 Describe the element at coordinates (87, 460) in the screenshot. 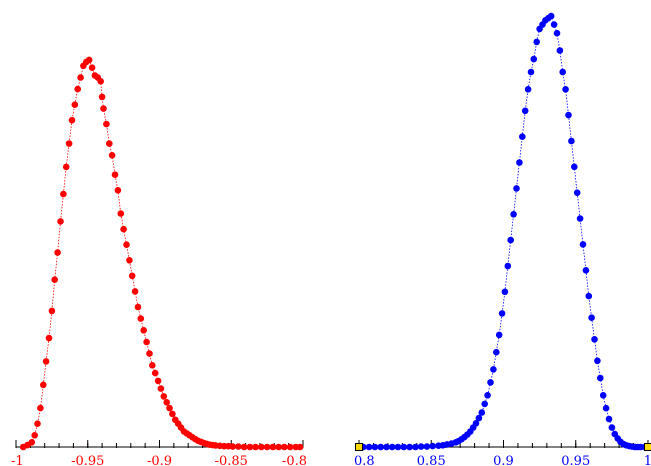

I see `x-tick-label: -0.95` at that location.